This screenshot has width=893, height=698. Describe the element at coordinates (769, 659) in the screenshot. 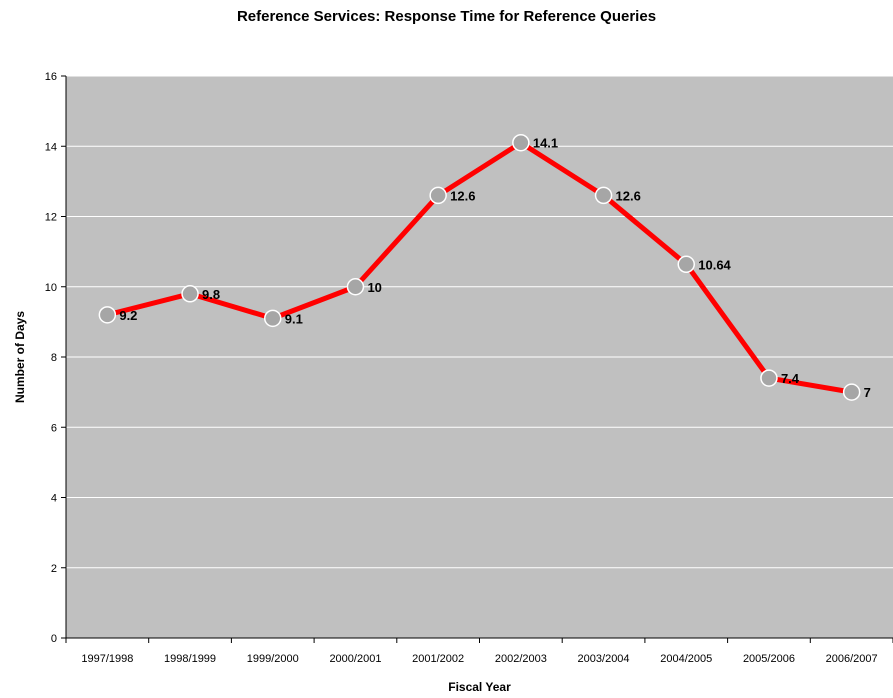

I see `x-tick-label: 2005/2006` at that location.